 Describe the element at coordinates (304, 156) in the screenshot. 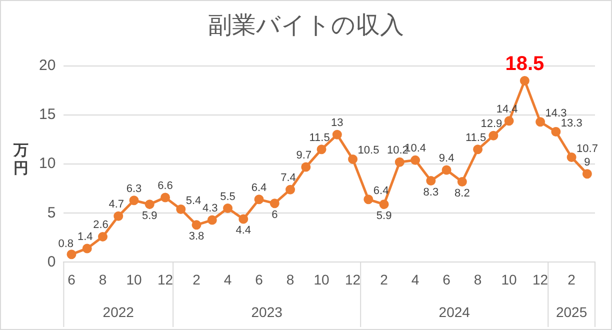

I see `data-label: 9.7` at that location.